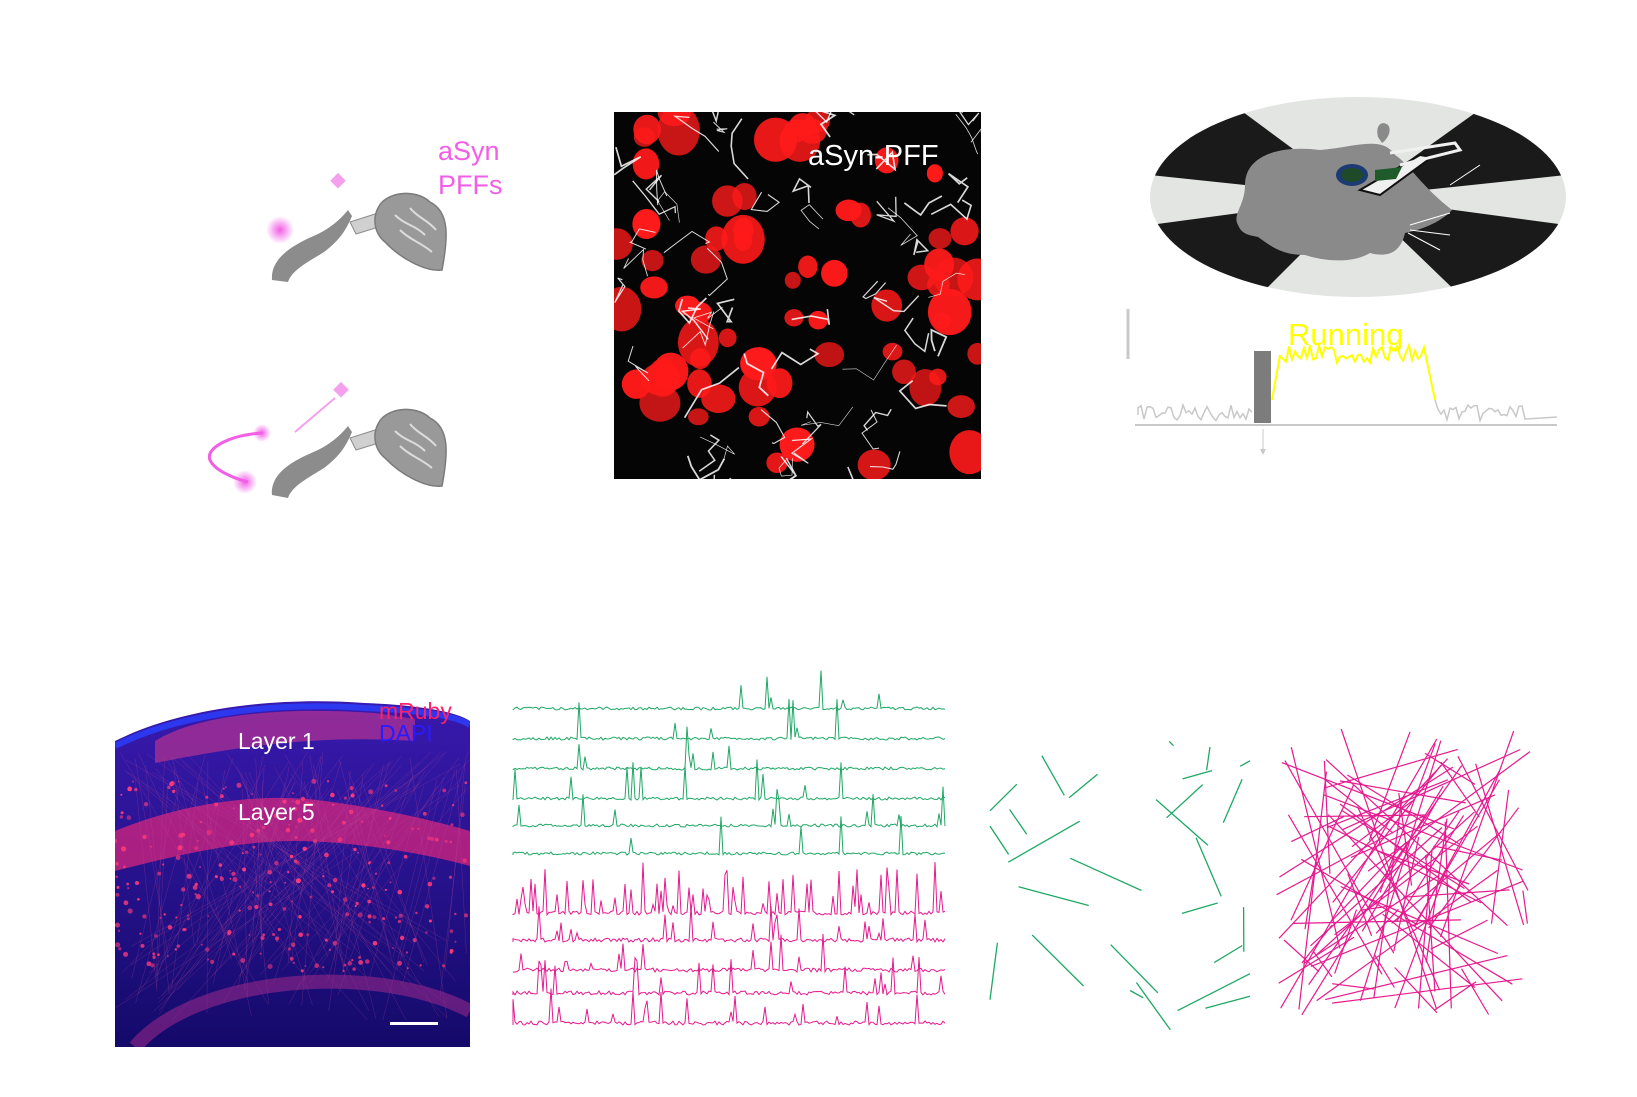  What do you see at coordinates (276, 741) in the screenshot?
I see `layer1-label: Layer 1` at bounding box center [276, 741].